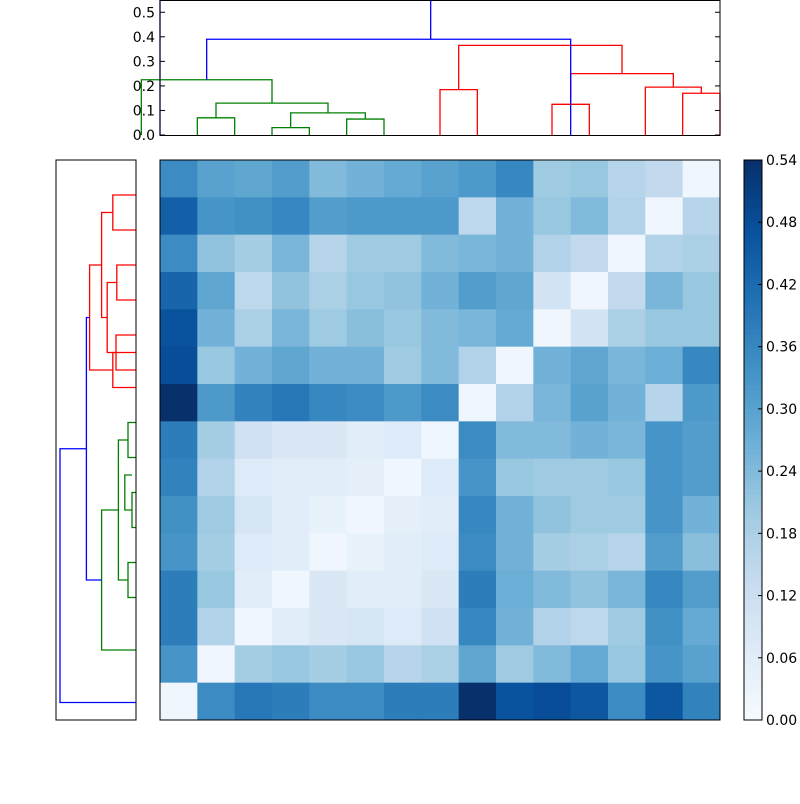  I want to click on top-dendrogram-ytick-label: 0.2, so click(144, 87).